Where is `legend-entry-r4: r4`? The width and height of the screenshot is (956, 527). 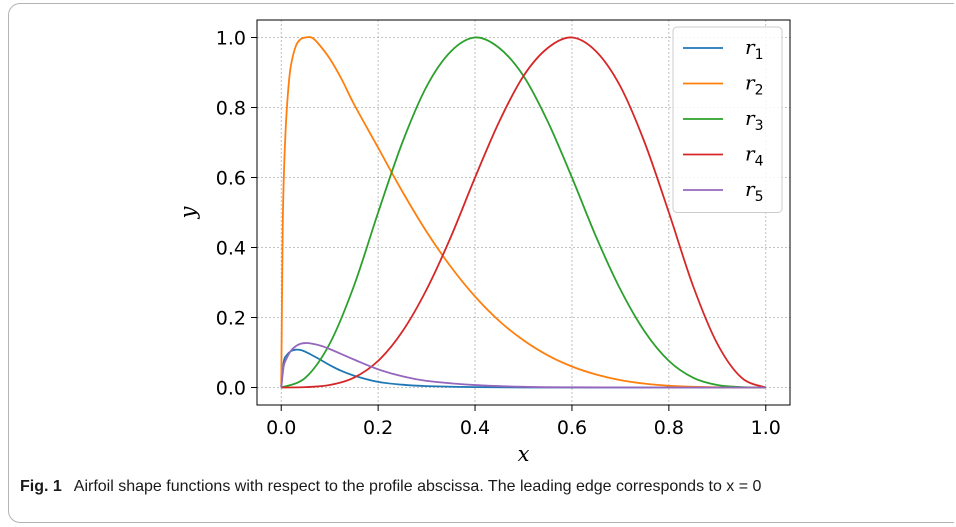 legend-entry-r4: r4 is located at coordinates (754, 156).